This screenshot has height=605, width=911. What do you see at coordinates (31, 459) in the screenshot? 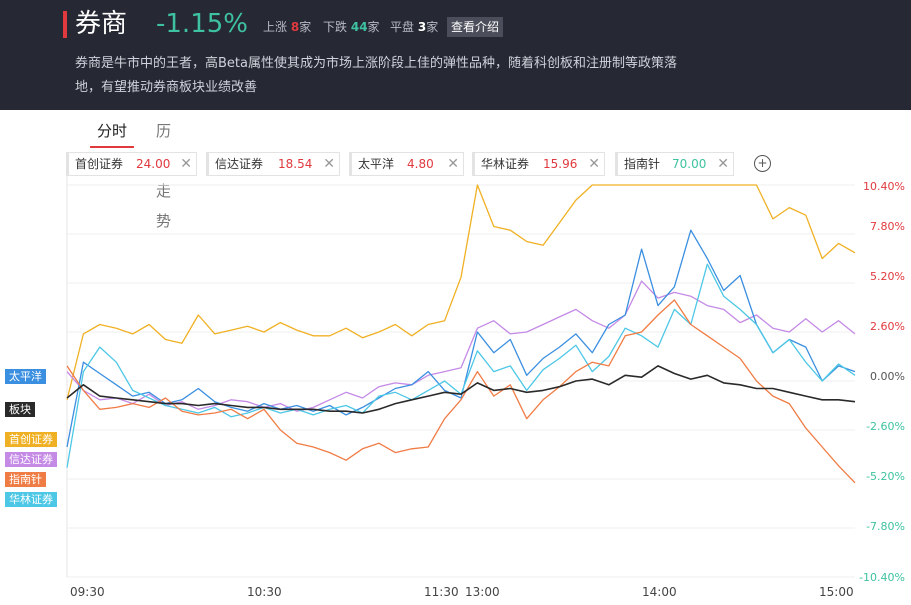
I see `side-label-xinda: 信达证券` at bounding box center [31, 459].